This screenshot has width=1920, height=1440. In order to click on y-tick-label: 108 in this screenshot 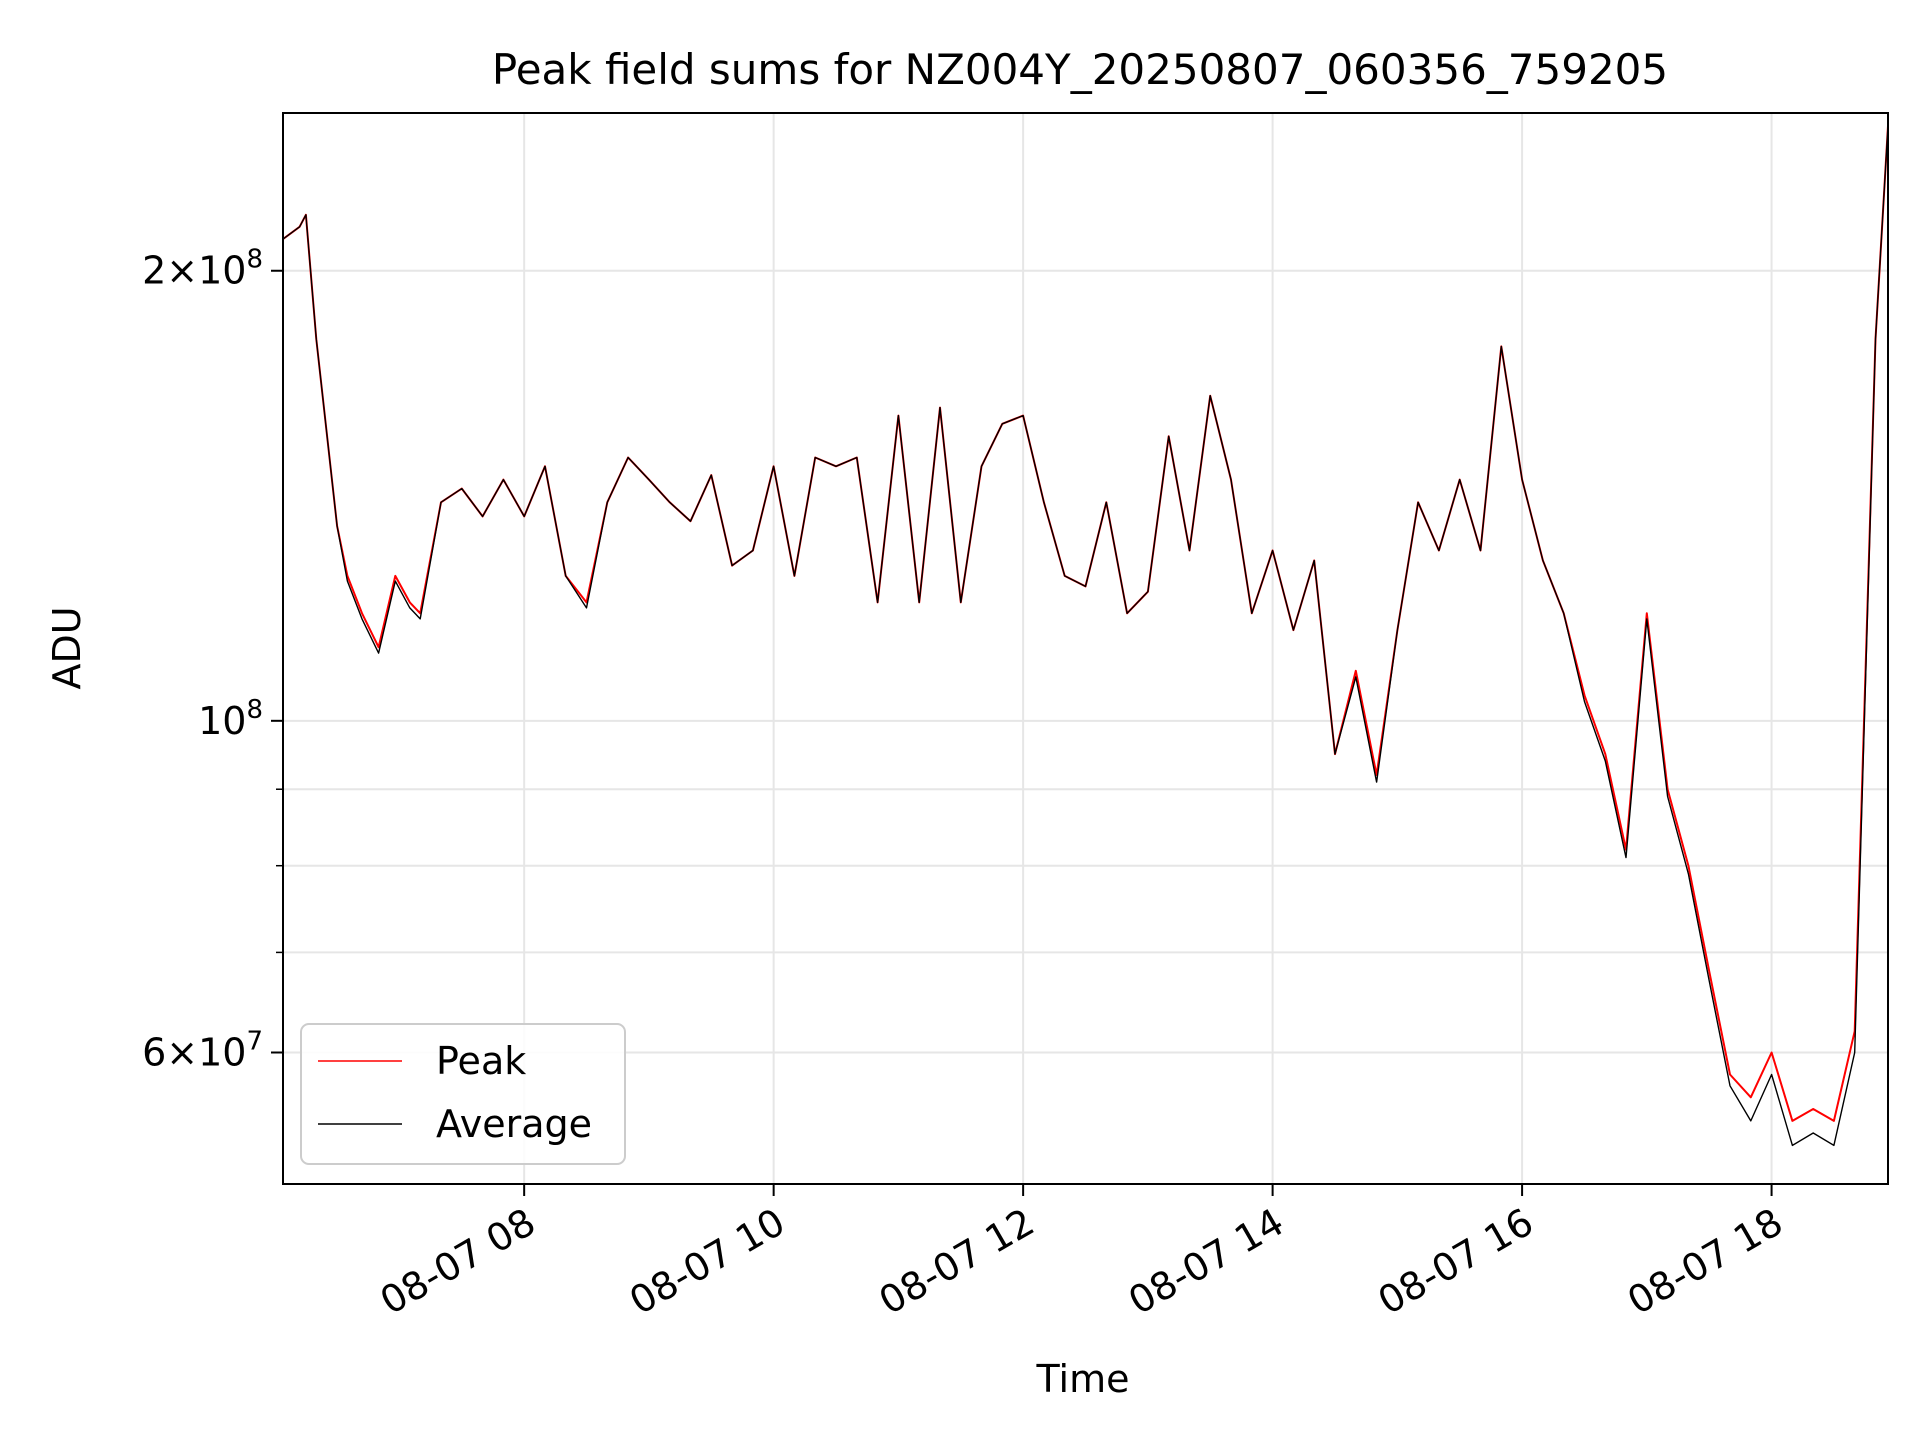, I will do `click(230, 719)`.